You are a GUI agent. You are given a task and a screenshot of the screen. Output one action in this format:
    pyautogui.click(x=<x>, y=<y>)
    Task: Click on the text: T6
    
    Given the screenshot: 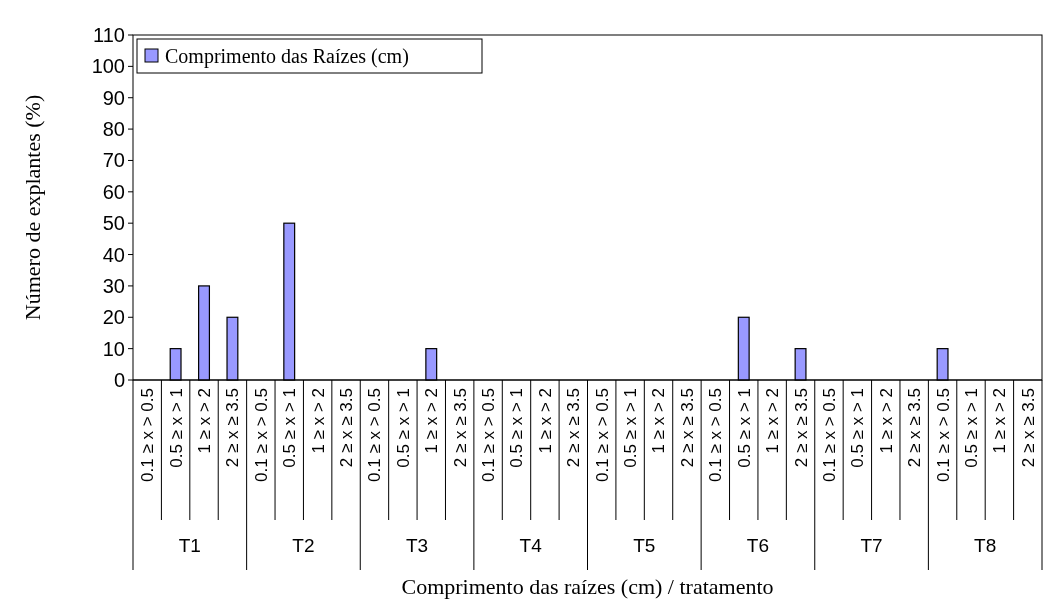 What is the action you would take?
    pyautogui.click(x=758, y=545)
    